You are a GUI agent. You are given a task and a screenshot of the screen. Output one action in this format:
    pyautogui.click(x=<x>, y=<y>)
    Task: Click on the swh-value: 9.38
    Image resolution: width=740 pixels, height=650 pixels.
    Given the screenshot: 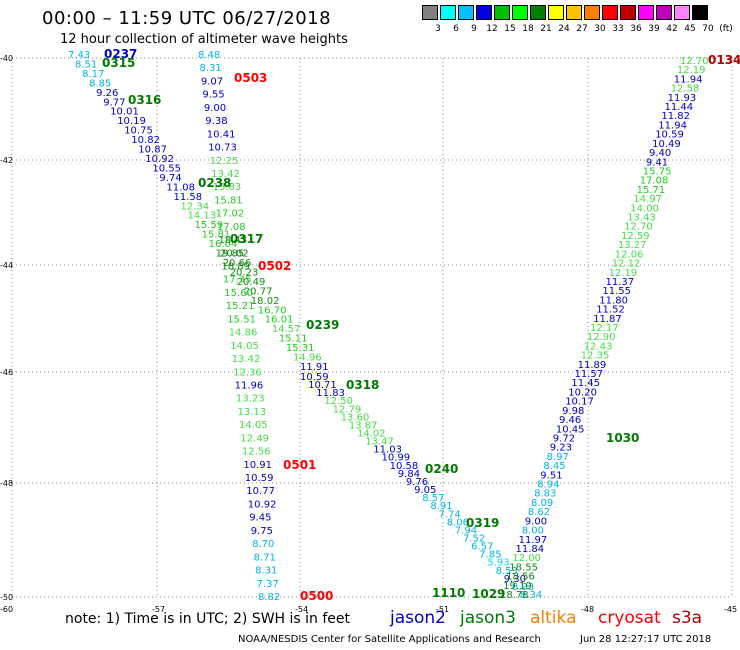 What is the action you would take?
    pyautogui.click(x=216, y=121)
    